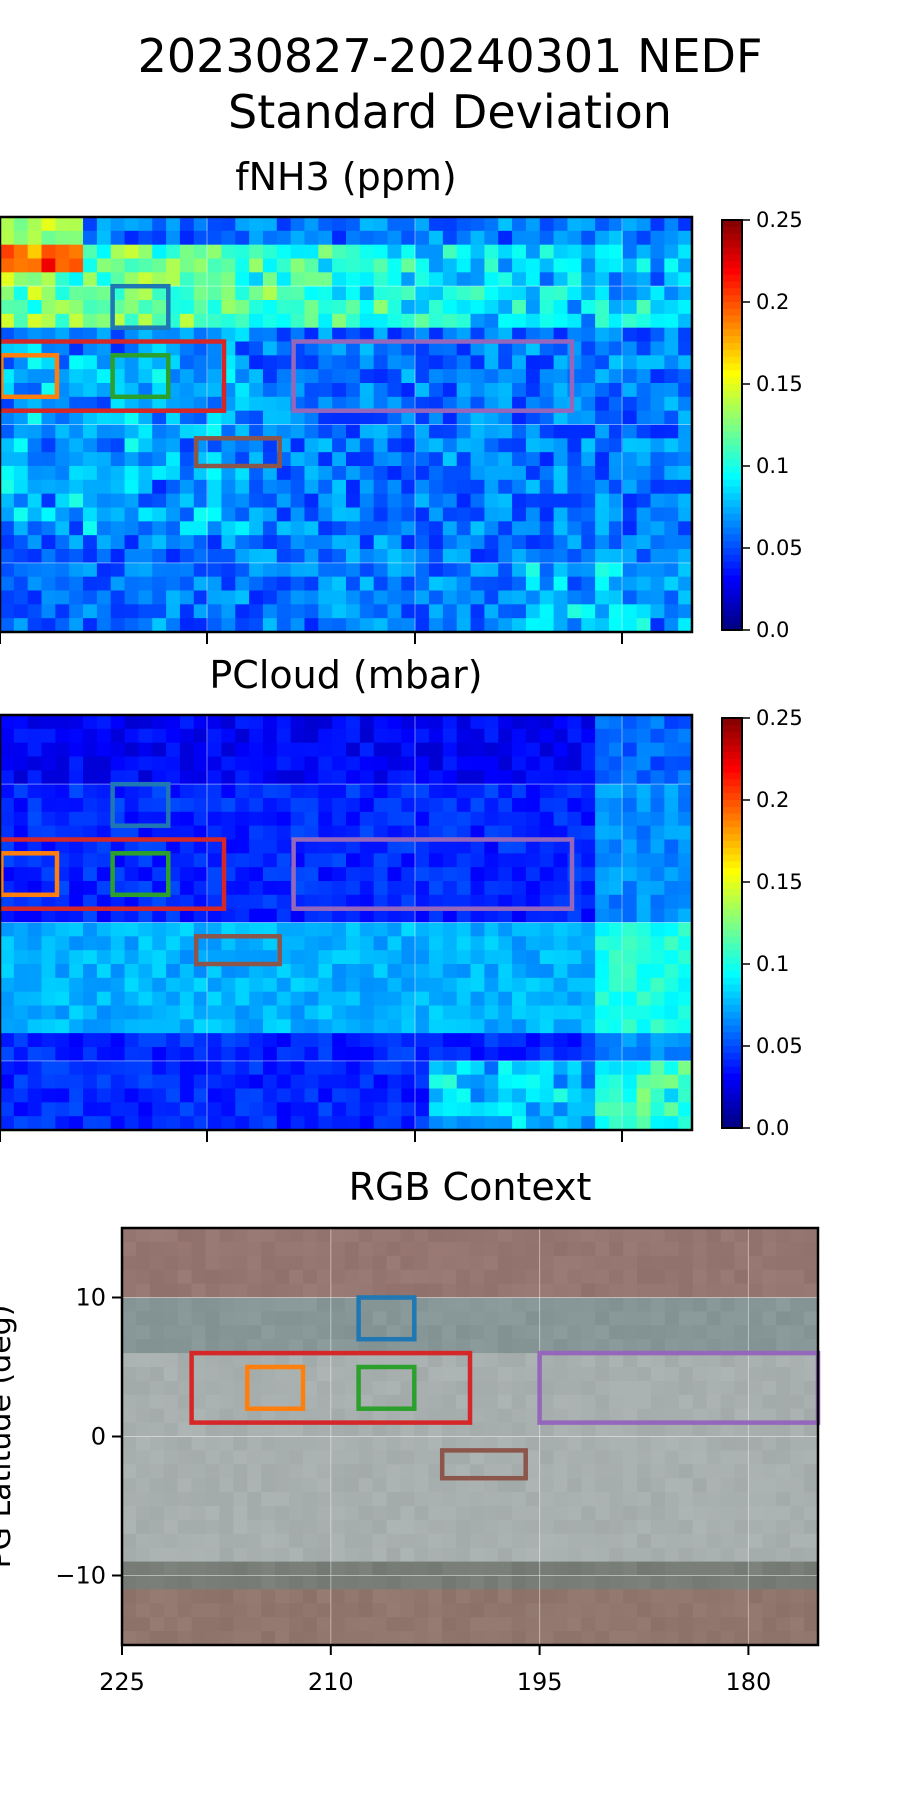  What do you see at coordinates (80, 1576) in the screenshot?
I see `ytick-label: −10` at bounding box center [80, 1576].